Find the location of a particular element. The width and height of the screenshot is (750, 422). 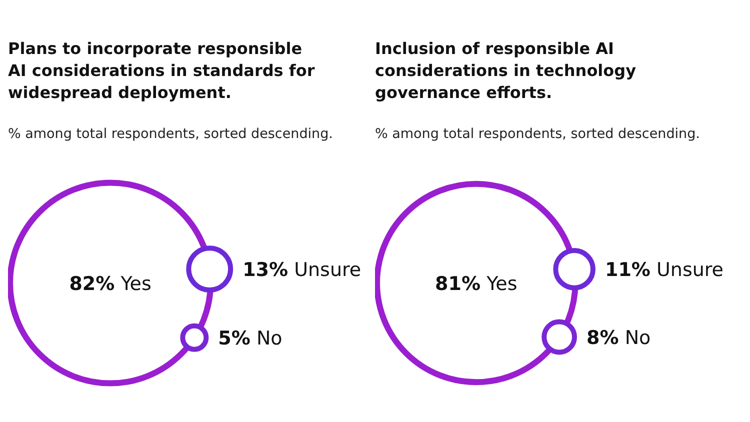

text: Inclusion of responsible AI considerations in technology governance efforts. is located at coordinates (506, 70).